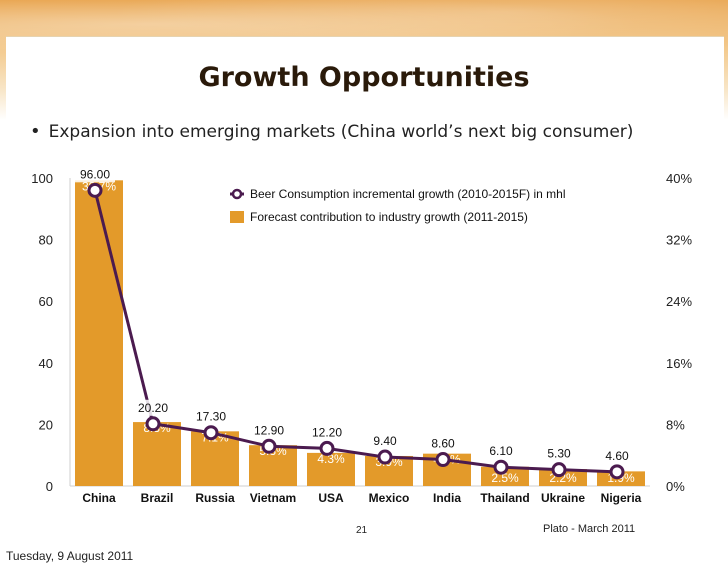 Image resolution: width=728 pixels, height=567 pixels. I want to click on line-data-label: 9.40, so click(385, 441).